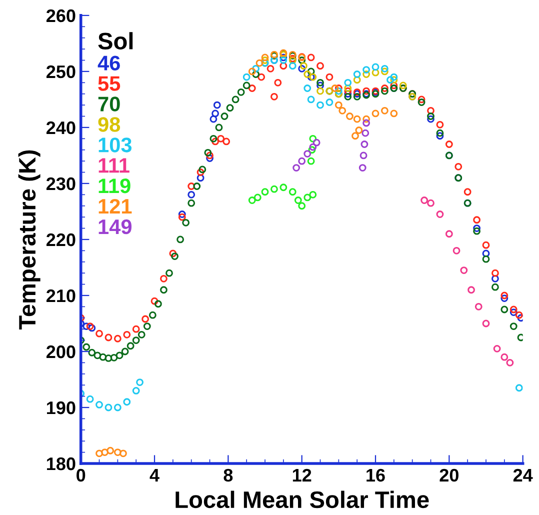 The height and width of the screenshot is (515, 539). I want to click on y-tick-label: 220, so click(61, 239).